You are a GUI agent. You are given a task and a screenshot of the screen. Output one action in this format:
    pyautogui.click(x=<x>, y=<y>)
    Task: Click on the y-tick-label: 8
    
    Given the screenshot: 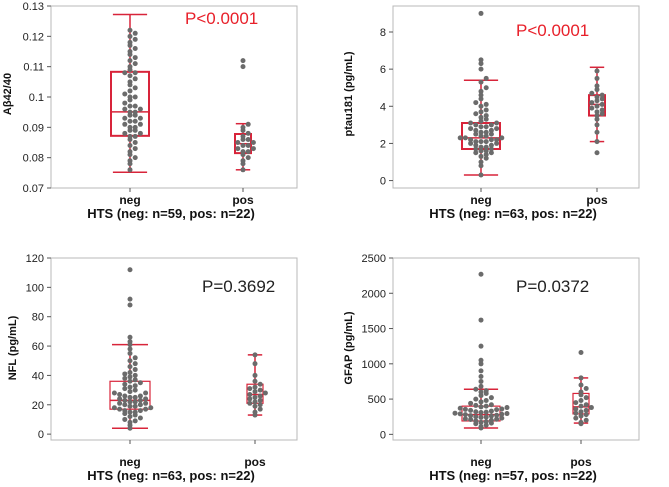 What is the action you would take?
    pyautogui.click(x=383, y=33)
    